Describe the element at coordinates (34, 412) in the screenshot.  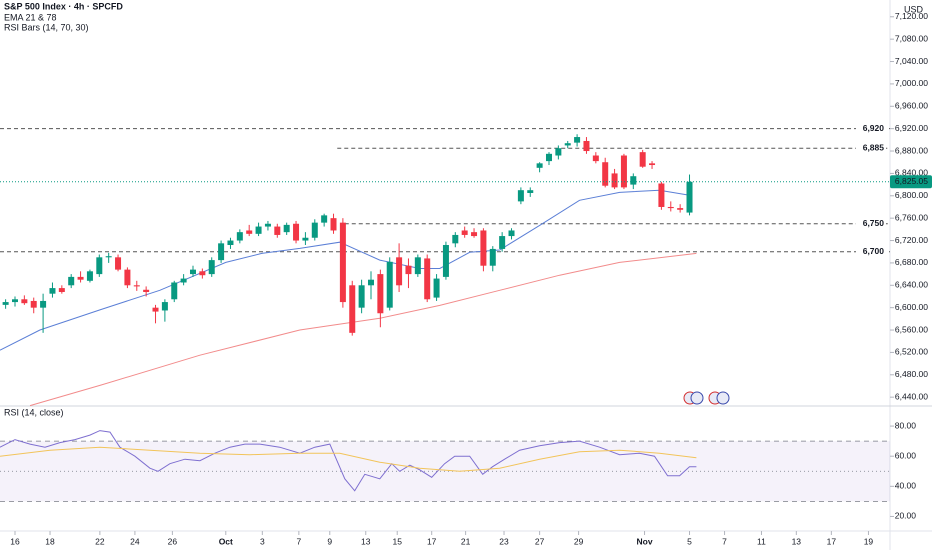
I see `rsi-title: RSI (14, close)` at that location.